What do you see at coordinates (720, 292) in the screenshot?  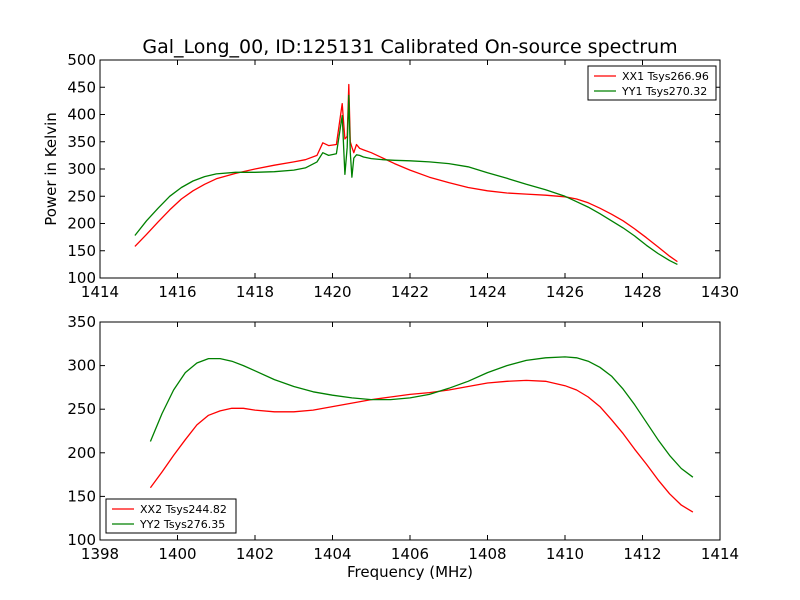 I see `x-tick-label: 1430` at bounding box center [720, 292].